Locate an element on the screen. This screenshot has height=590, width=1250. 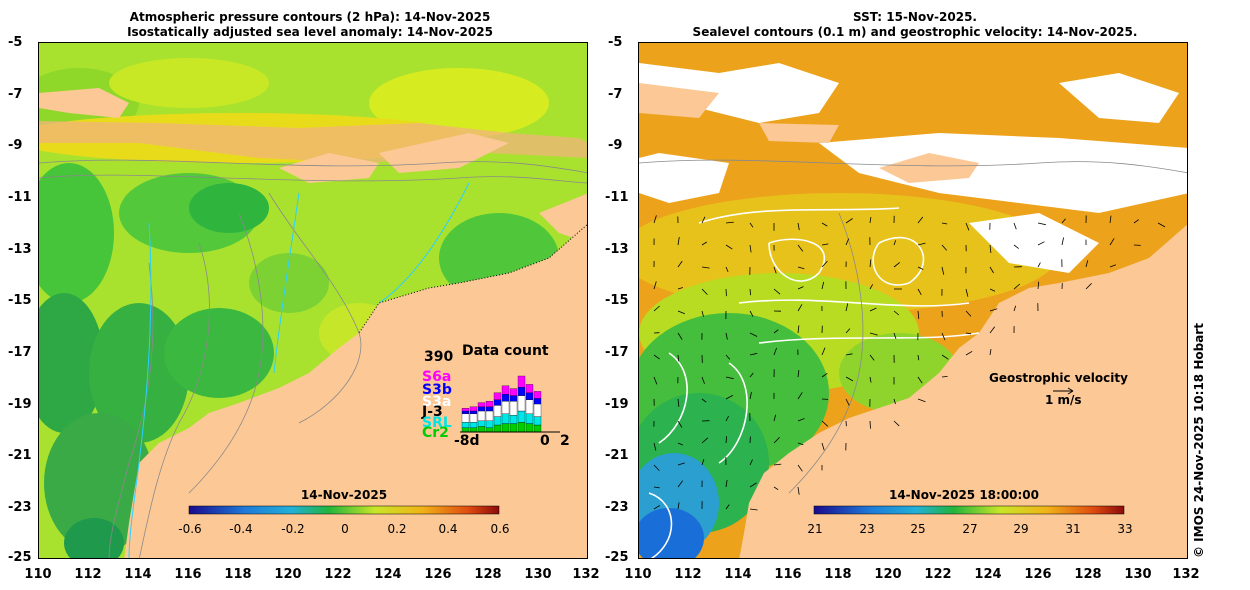
y-tick-label: -23 is located at coordinates (20, 507).